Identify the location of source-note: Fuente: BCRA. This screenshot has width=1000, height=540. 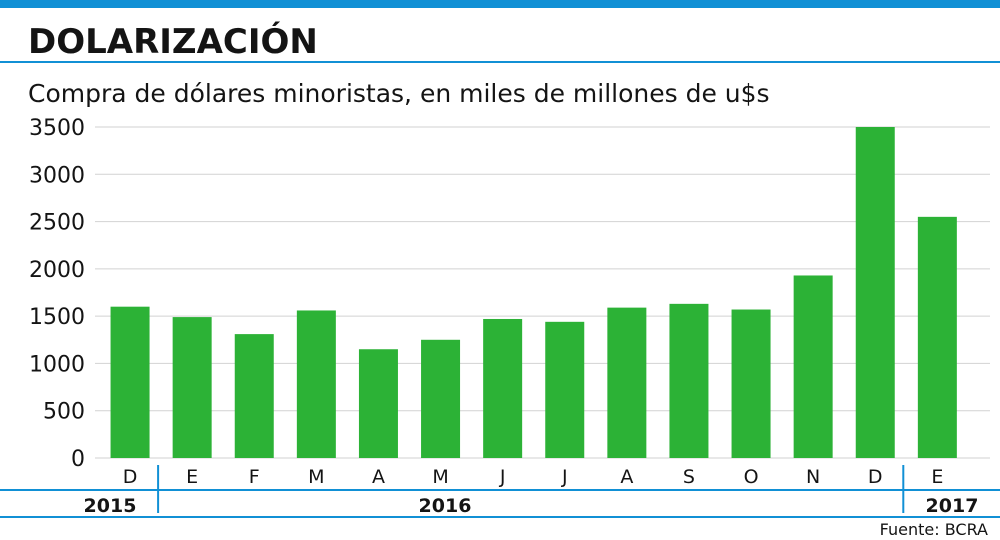
(933, 529).